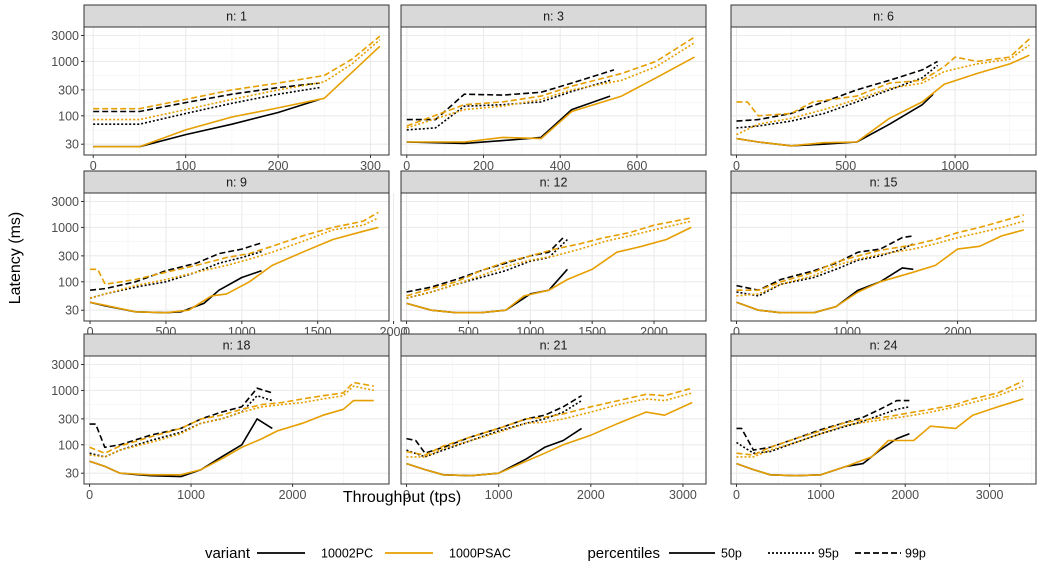  What do you see at coordinates (915, 554) in the screenshot?
I see `legend-label-99p: 99p` at bounding box center [915, 554].